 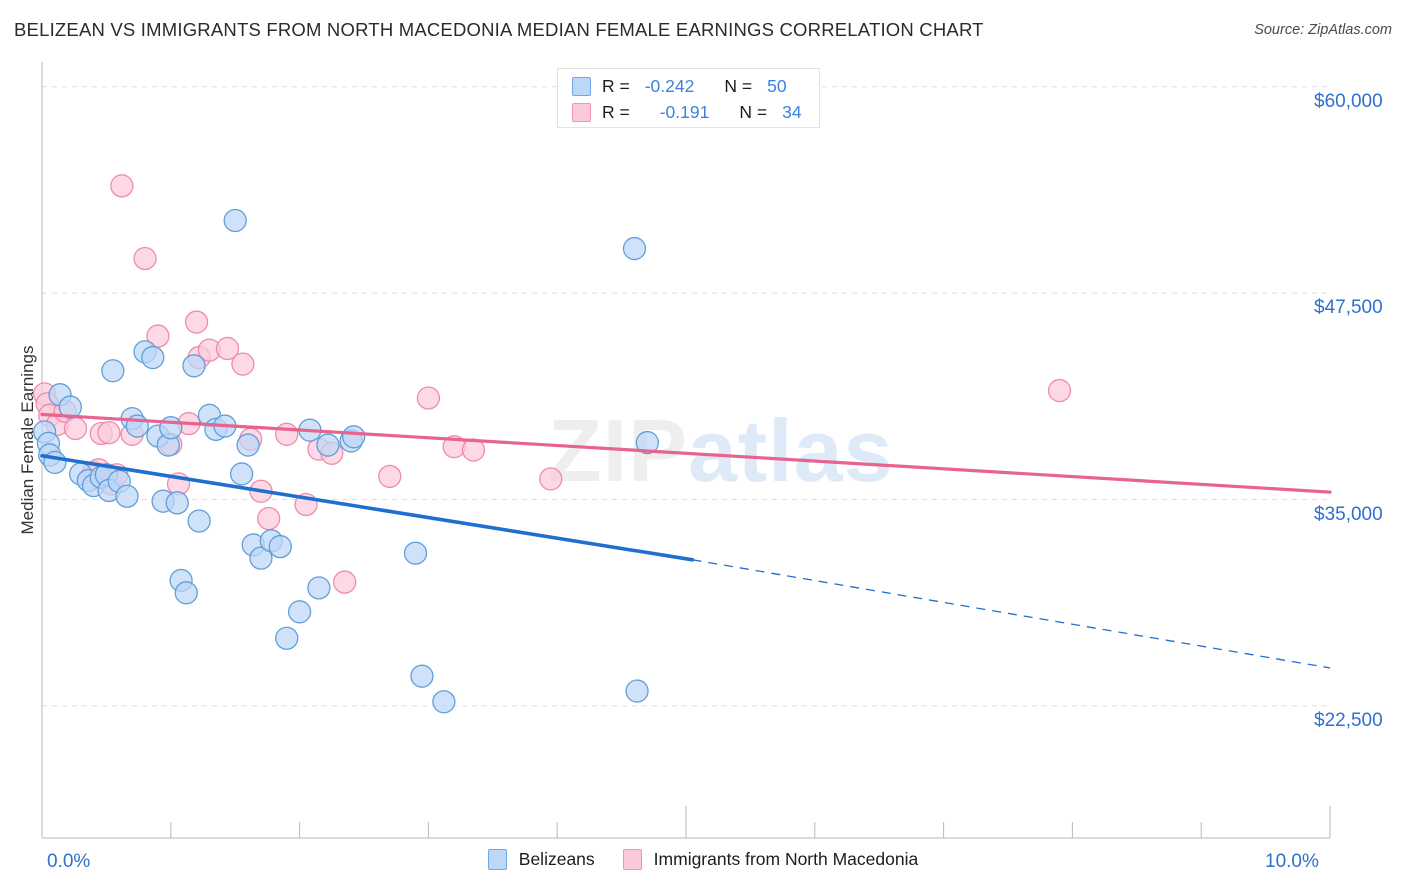 What do you see at coordinates (1348, 101) in the screenshot?
I see `y-tick-label-60000: $60,000` at bounding box center [1348, 101].